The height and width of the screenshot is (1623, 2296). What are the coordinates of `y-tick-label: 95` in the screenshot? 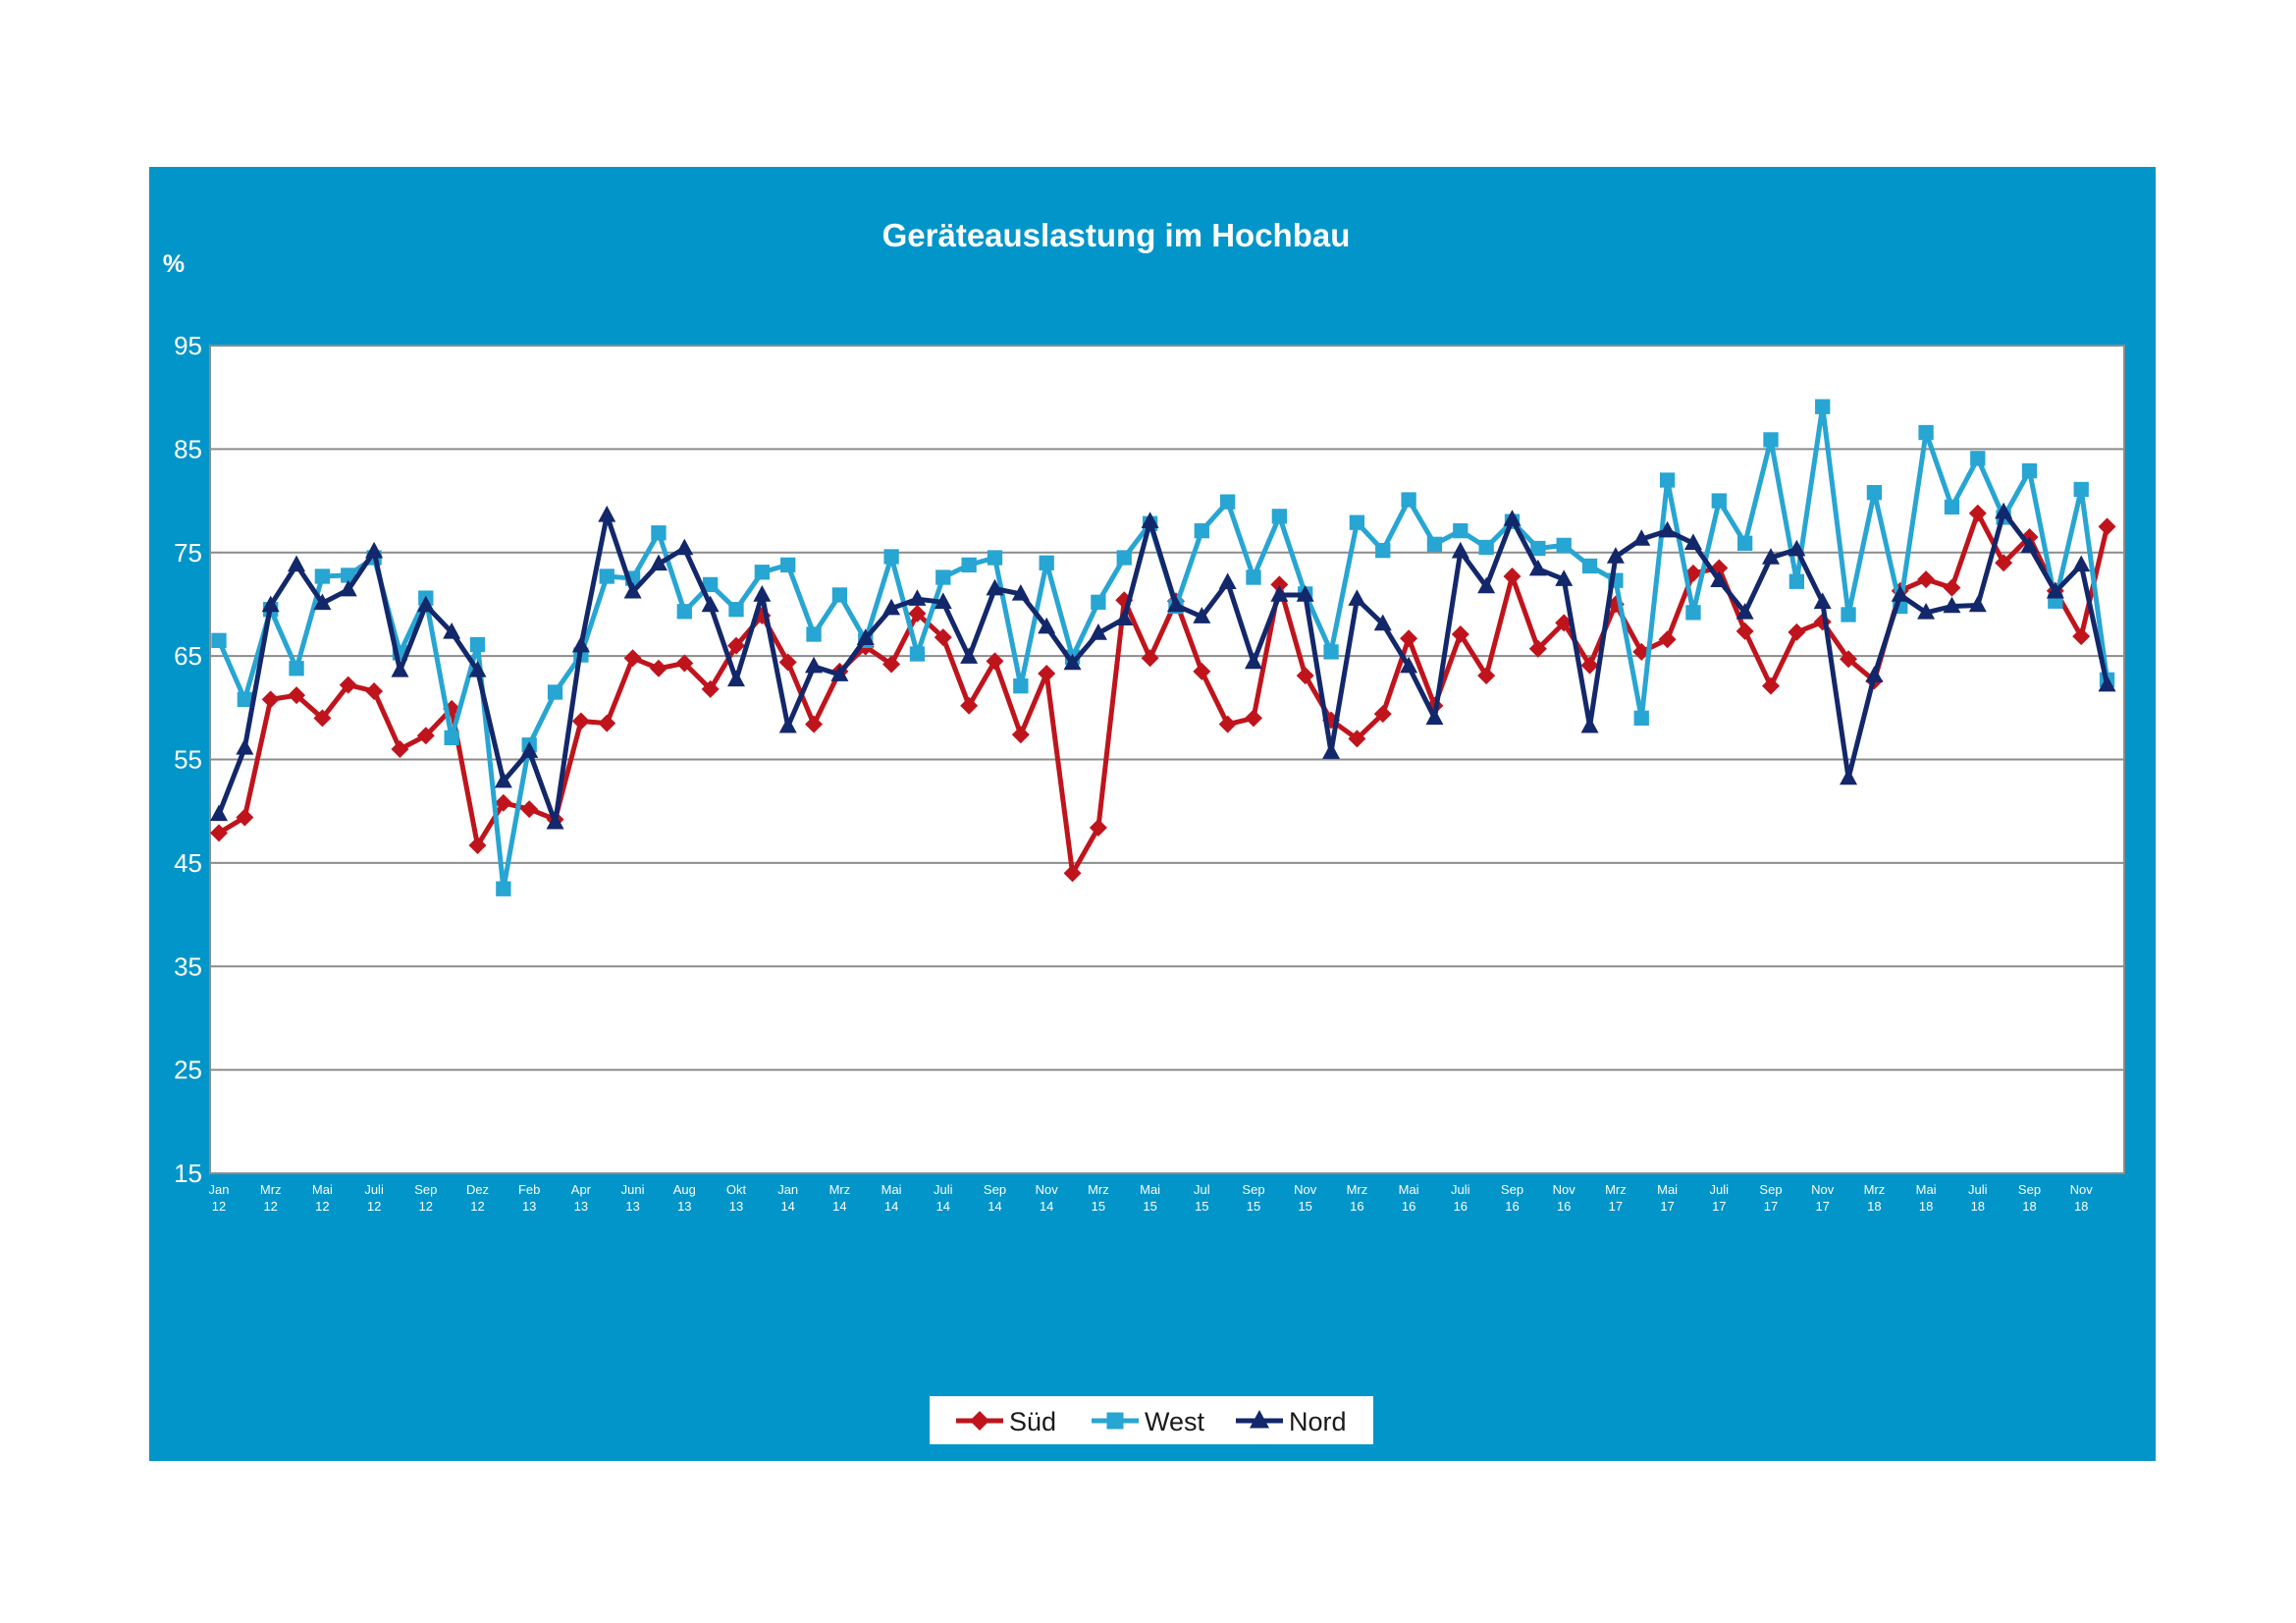 It's located at (188, 345).